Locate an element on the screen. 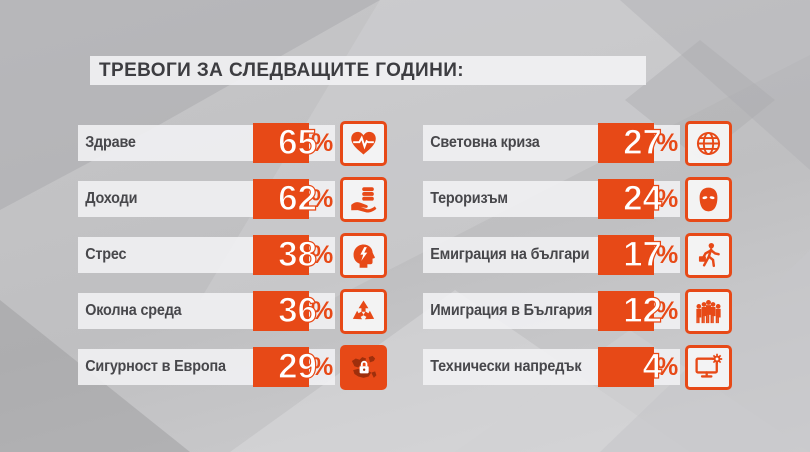 This screenshot has height=452, width=810. value-number: 27 is located at coordinates (642, 142).